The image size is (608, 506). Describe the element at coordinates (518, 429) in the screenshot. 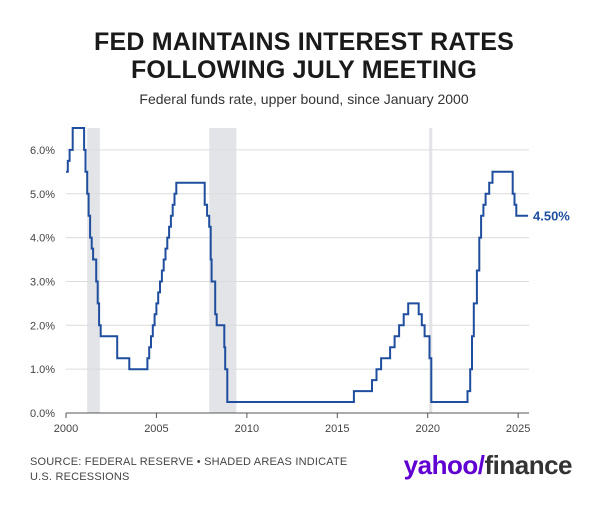

I see `x-tick-label: 2025` at that location.